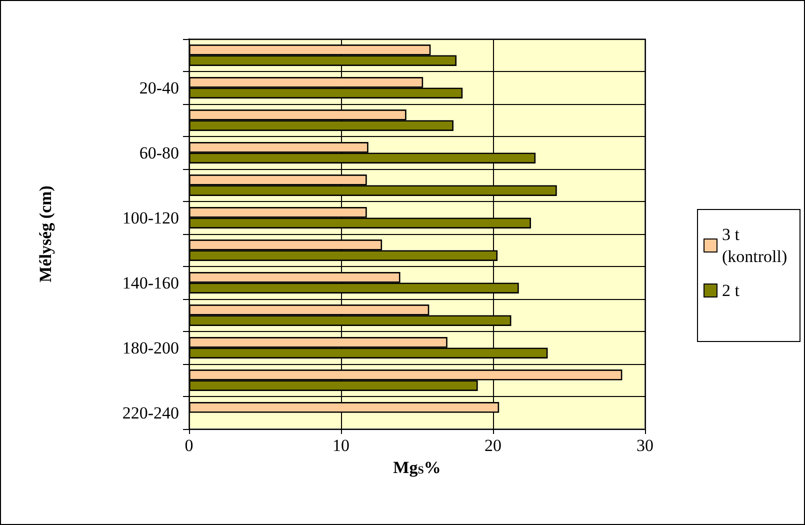 The image size is (805, 525). Describe the element at coordinates (150, 412) in the screenshot. I see `y-tick-label: 220-240` at that location.